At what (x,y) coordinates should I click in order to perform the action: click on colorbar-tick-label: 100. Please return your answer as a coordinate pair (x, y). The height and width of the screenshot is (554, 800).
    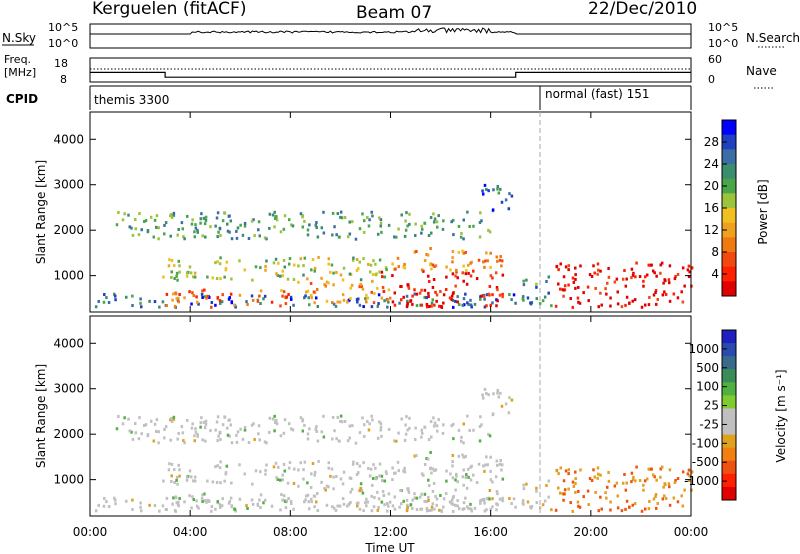
    Looking at the image, I should click on (707, 387).